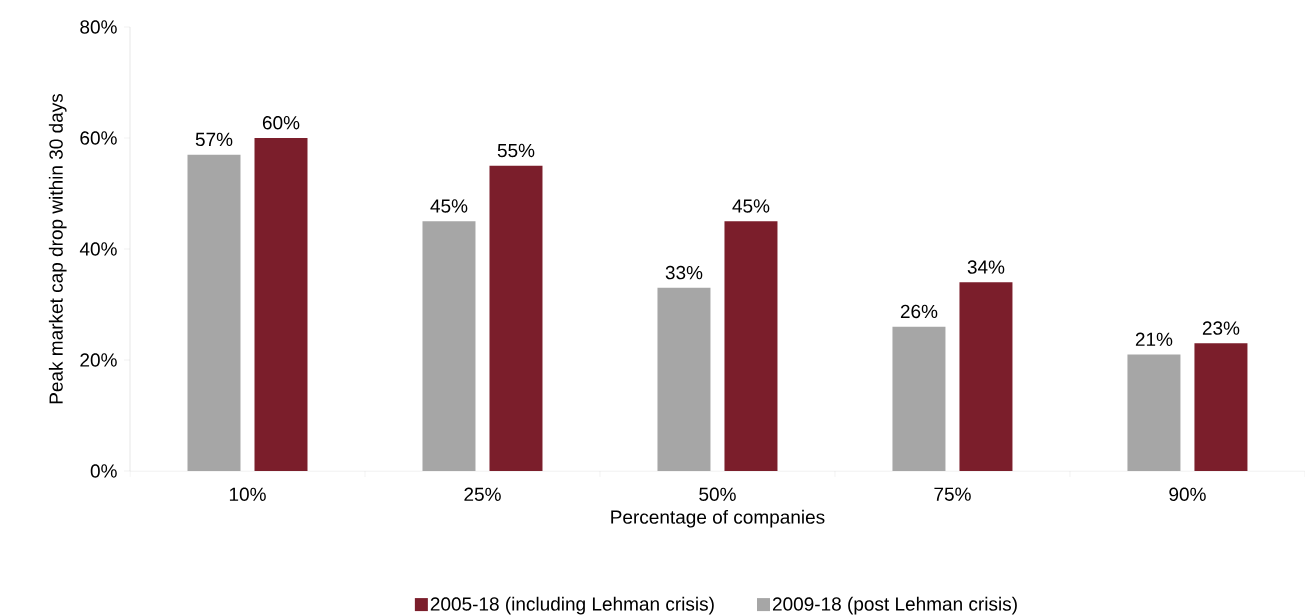 This screenshot has width=1305, height=616. What do you see at coordinates (717, 494) in the screenshot?
I see `x-tick-label: 50%` at bounding box center [717, 494].